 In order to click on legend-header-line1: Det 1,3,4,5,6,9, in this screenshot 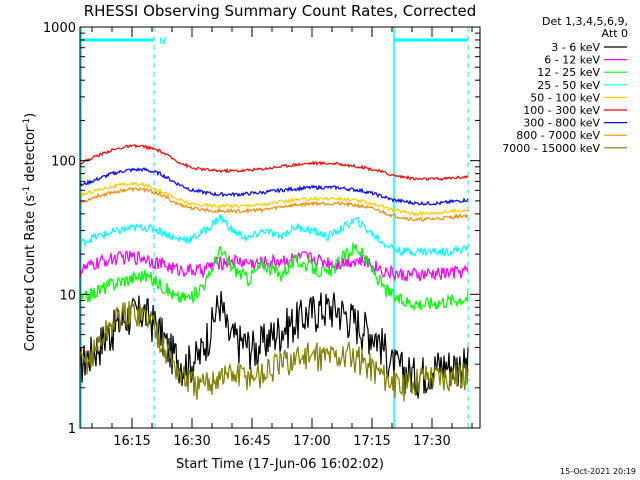, I will do `click(585, 21)`.